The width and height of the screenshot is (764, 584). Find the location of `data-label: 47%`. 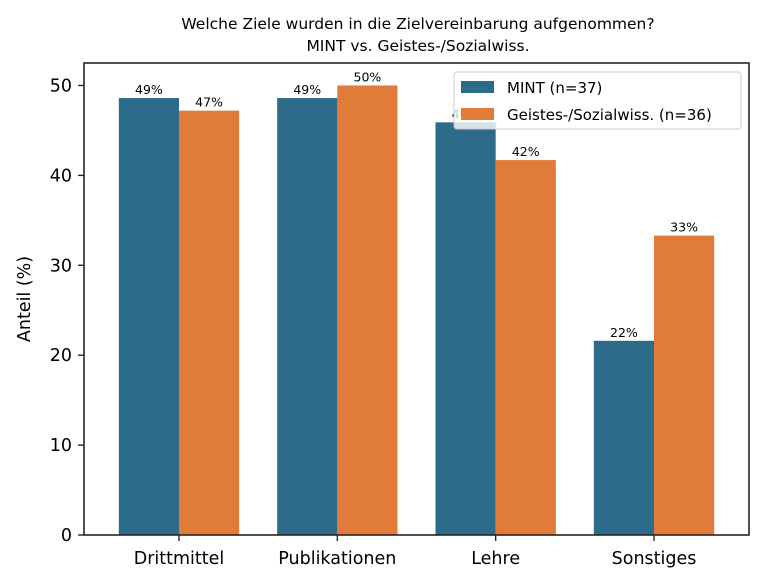

data-label: 47% is located at coordinates (209, 102).